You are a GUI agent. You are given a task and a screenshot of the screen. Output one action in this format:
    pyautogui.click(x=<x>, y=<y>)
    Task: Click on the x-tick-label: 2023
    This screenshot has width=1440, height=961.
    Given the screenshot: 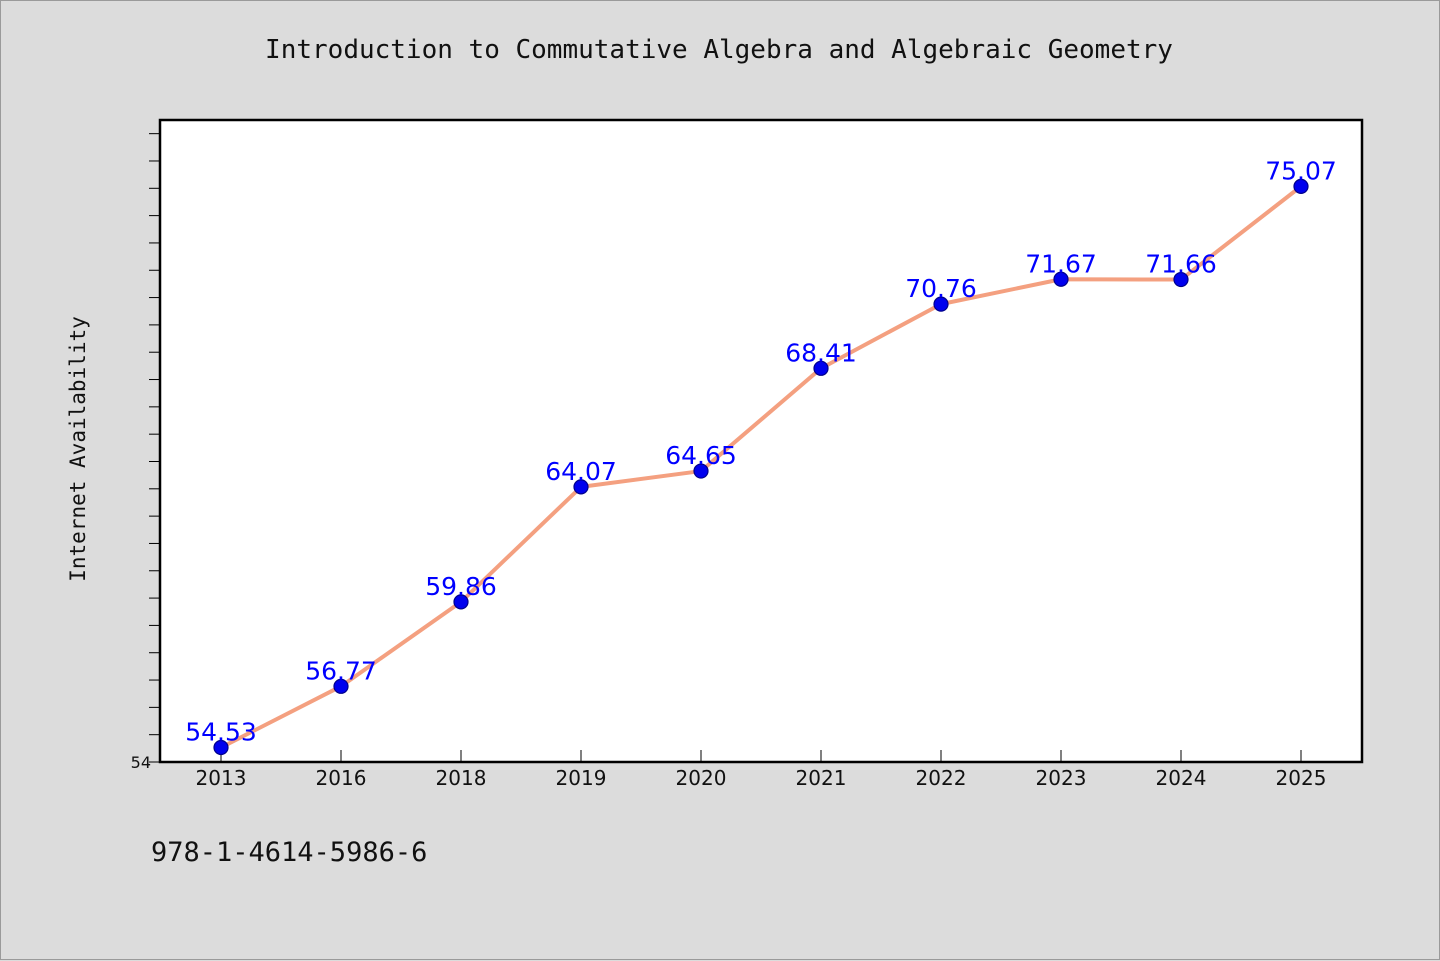 What is the action you would take?
    pyautogui.click(x=1061, y=778)
    